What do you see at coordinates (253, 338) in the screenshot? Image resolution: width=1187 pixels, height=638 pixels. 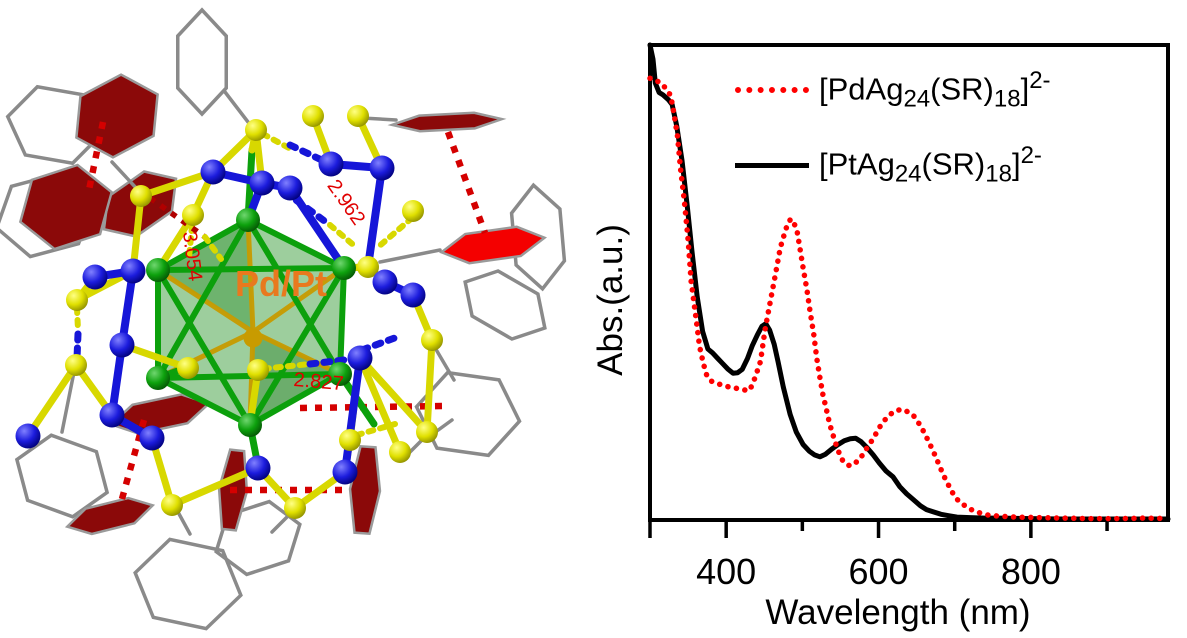 I see `central-metal-atom` at bounding box center [253, 338].